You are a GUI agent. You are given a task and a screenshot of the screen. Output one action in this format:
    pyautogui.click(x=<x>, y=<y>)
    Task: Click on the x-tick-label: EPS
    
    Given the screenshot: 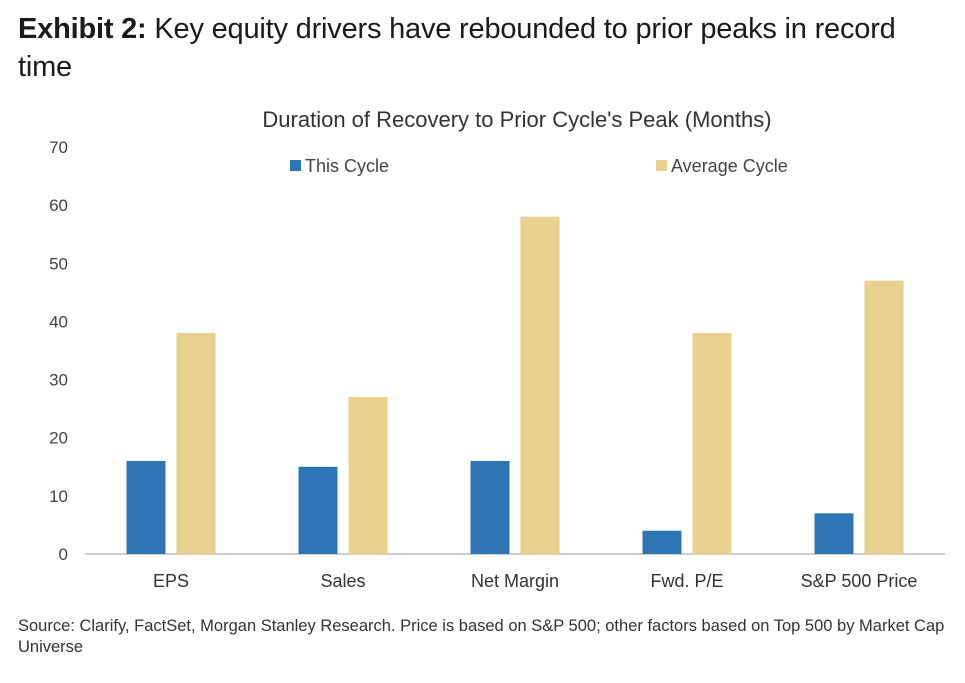 What is the action you would take?
    pyautogui.click(x=171, y=581)
    